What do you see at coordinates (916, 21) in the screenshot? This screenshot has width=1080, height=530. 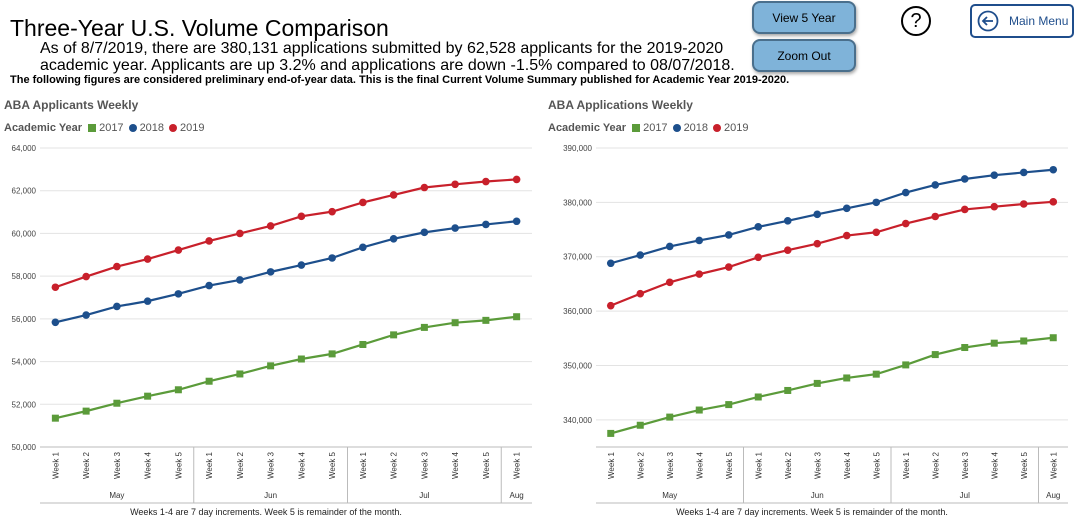 I see `help-button: ?` at bounding box center [916, 21].